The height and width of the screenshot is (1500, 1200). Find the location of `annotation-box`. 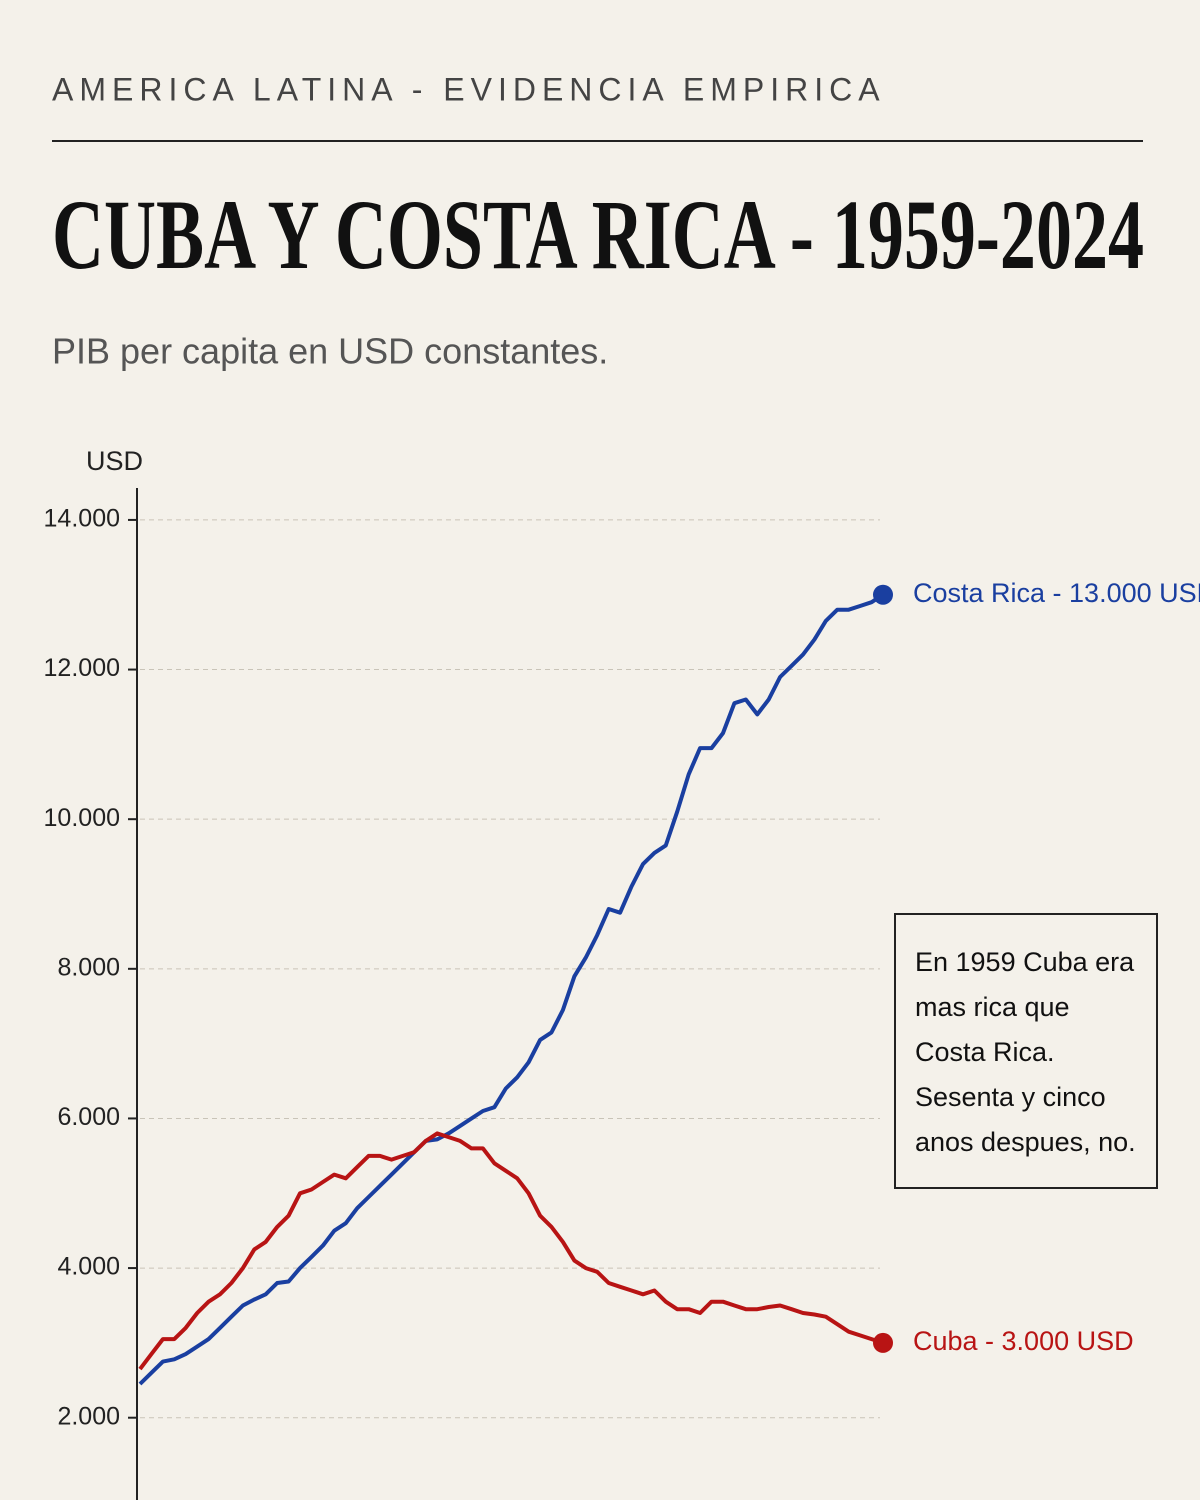

annotation-box is located at coordinates (1026, 1051).